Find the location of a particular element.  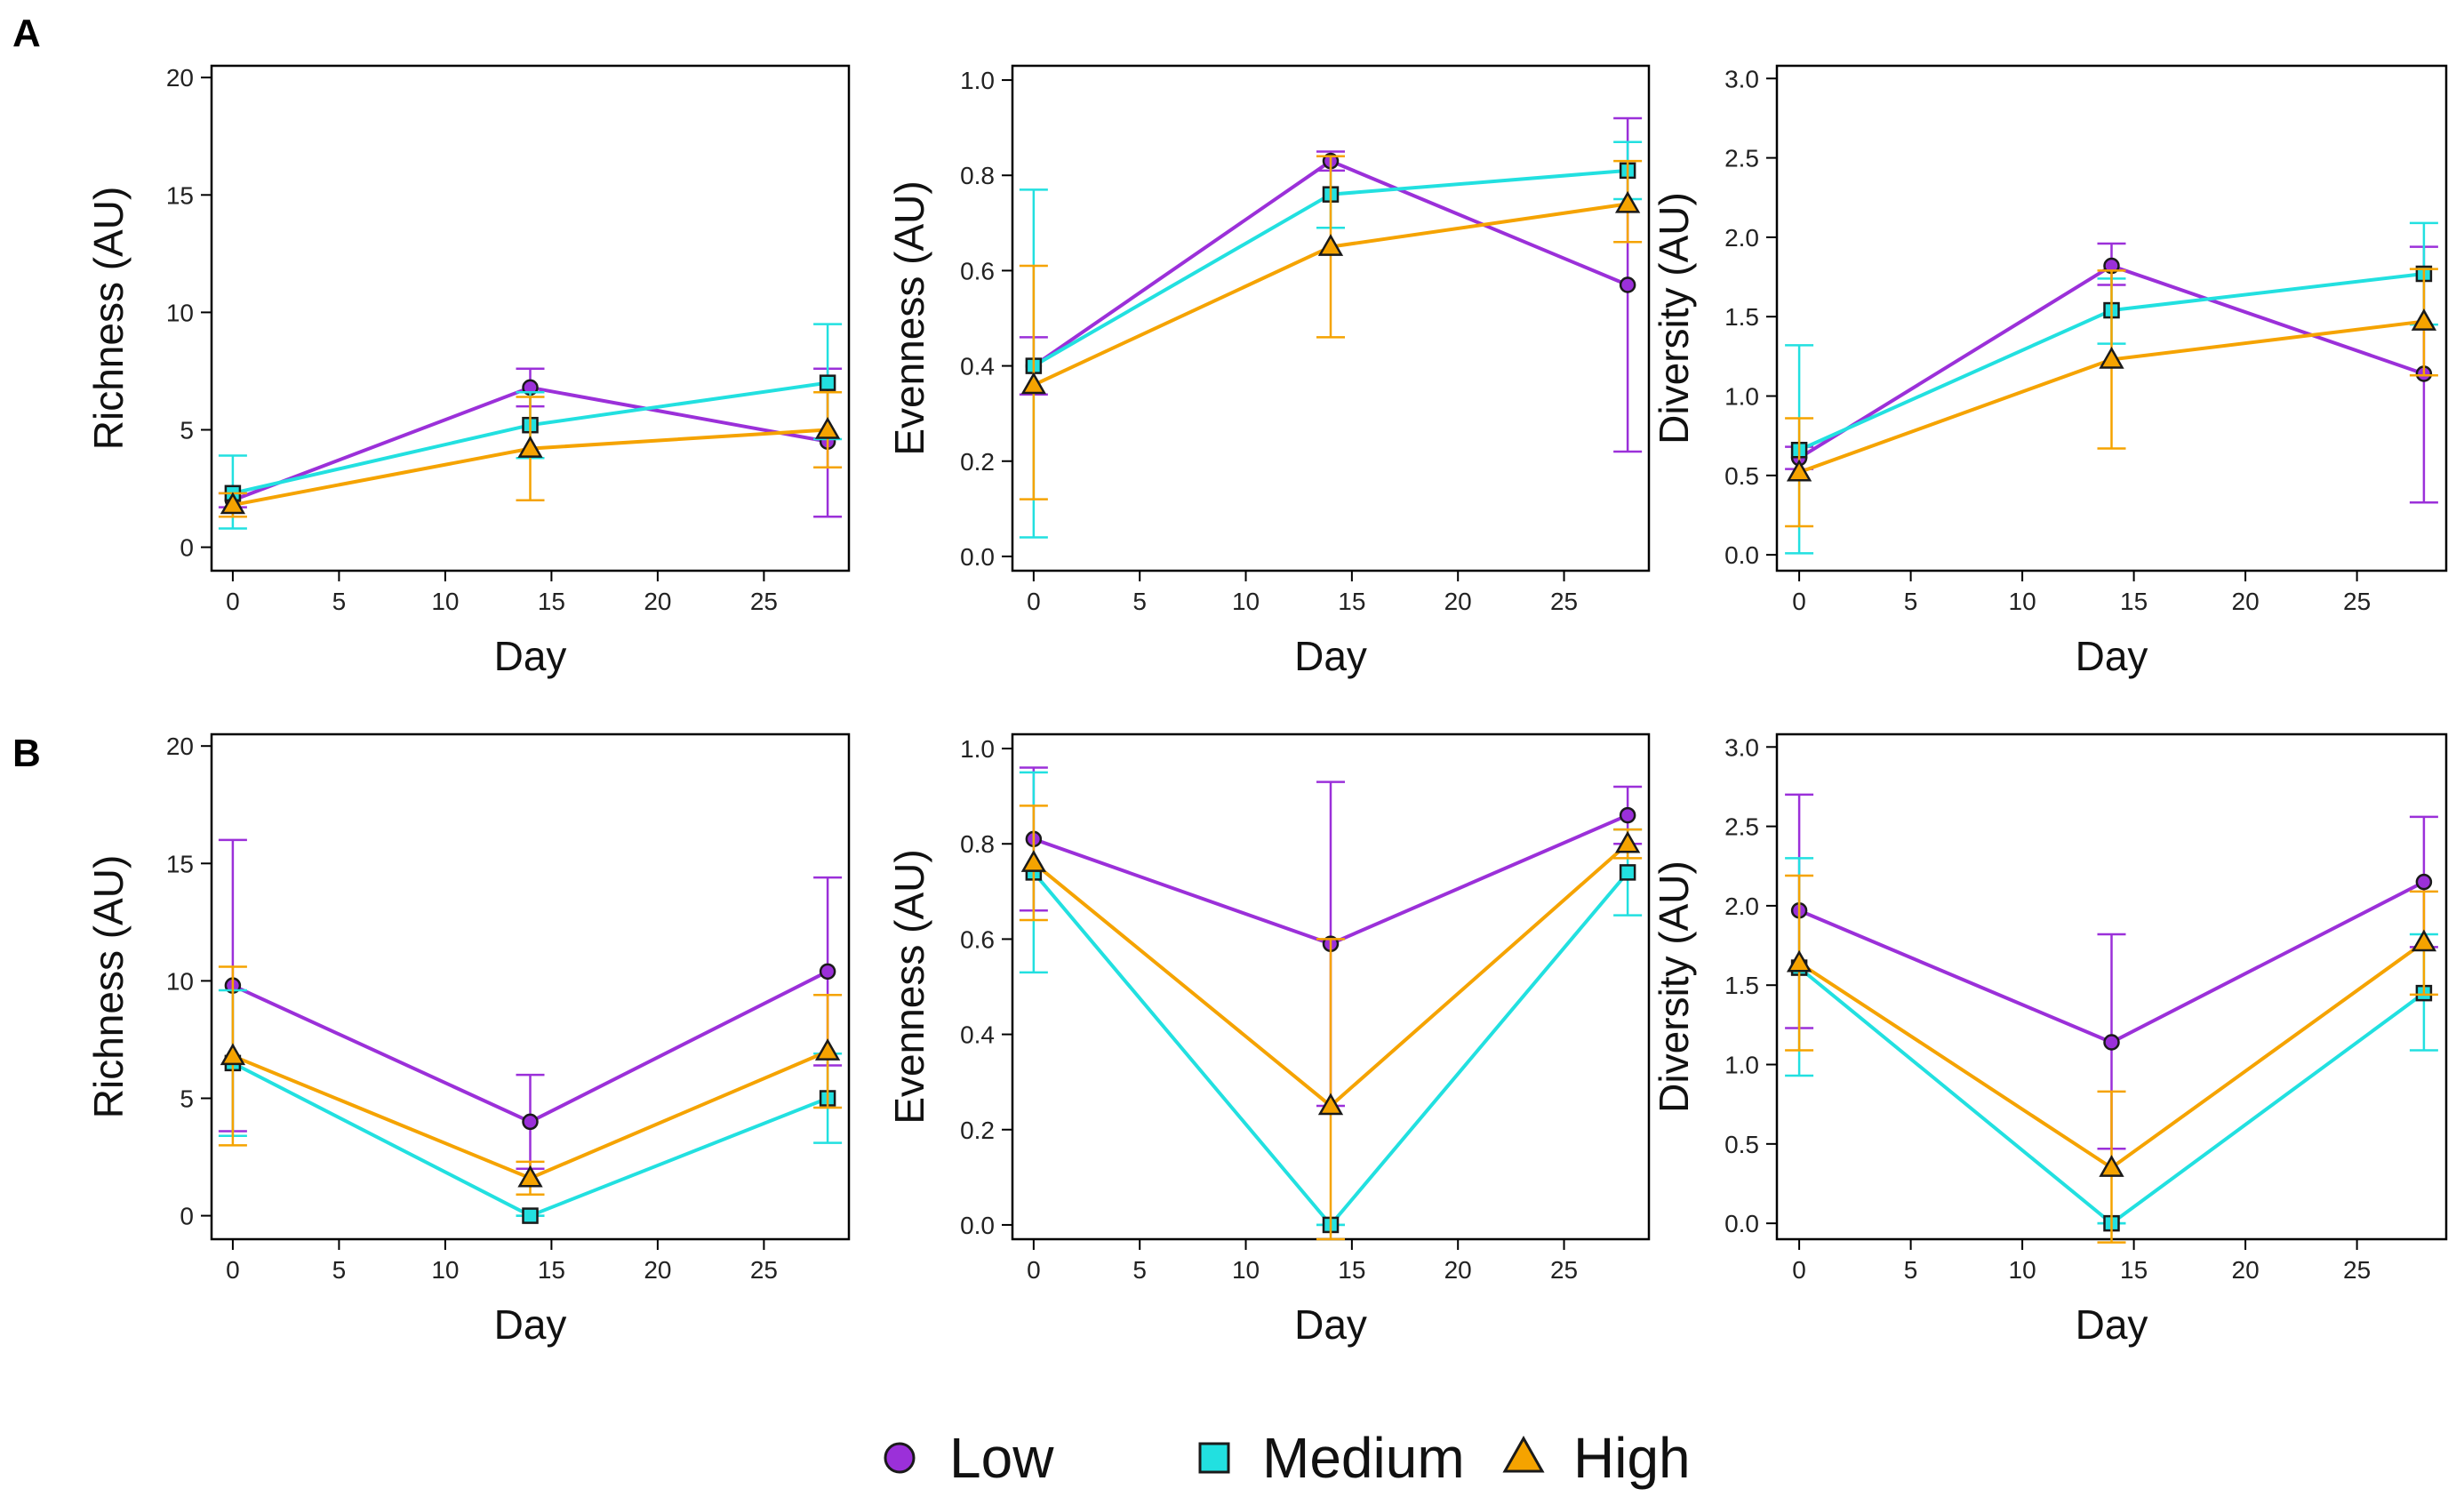

panel-label-b: B is located at coordinates (26, 753).